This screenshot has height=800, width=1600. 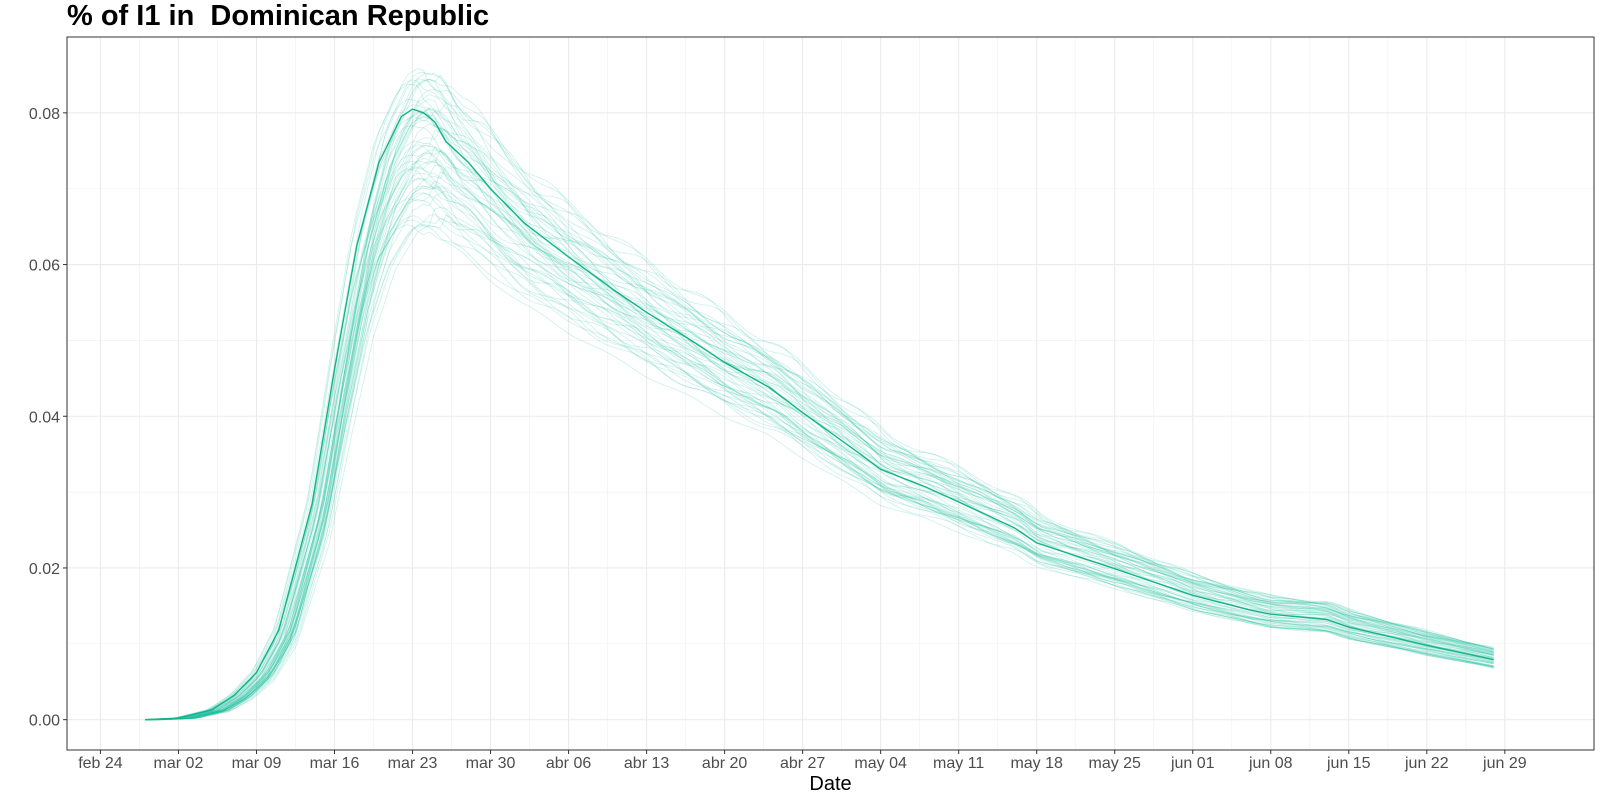 What do you see at coordinates (1192, 763) in the screenshot?
I see `x-tick-label: jun 01` at bounding box center [1192, 763].